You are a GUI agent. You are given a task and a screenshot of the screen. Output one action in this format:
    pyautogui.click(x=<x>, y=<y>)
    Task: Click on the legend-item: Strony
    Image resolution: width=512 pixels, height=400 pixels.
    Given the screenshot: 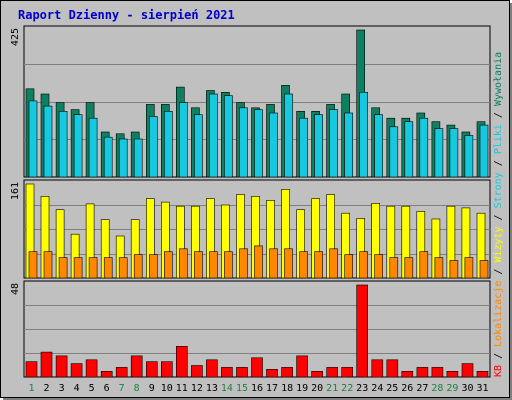 What is the action you would take?
    pyautogui.click(x=498, y=190)
    